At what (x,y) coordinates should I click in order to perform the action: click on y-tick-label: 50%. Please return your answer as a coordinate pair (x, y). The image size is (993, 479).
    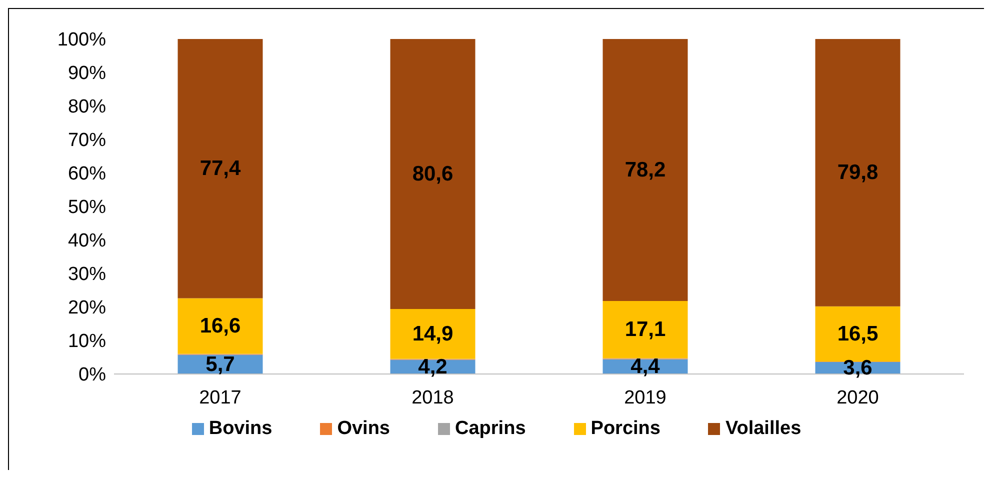
    Looking at the image, I should click on (87, 207).